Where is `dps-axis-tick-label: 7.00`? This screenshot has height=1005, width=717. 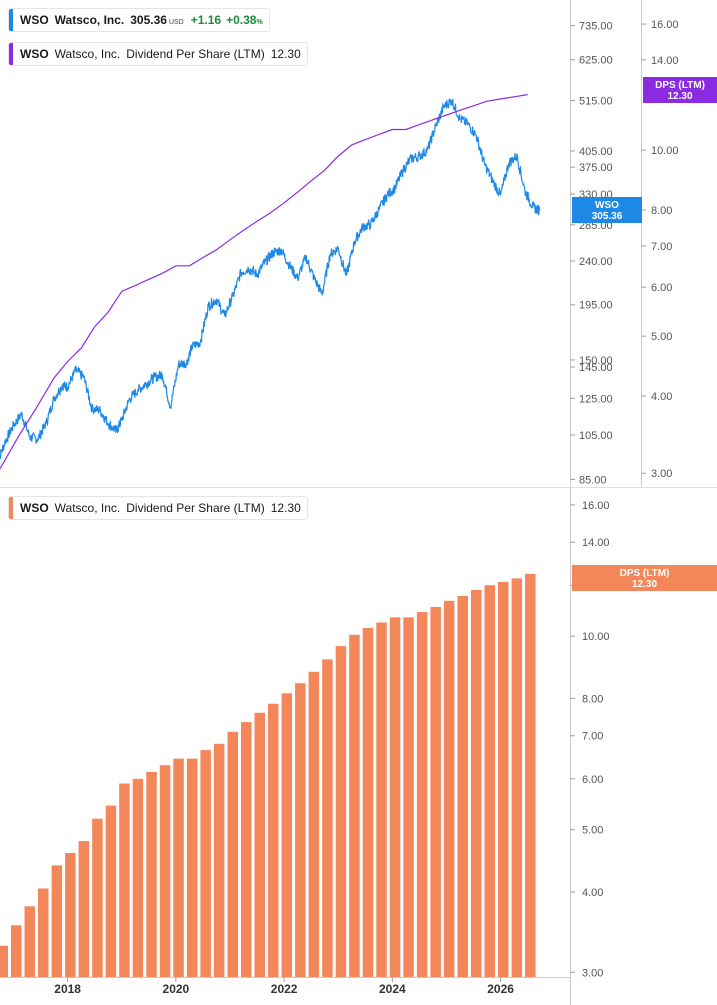 dps-axis-tick-label: 7.00 is located at coordinates (661, 247).